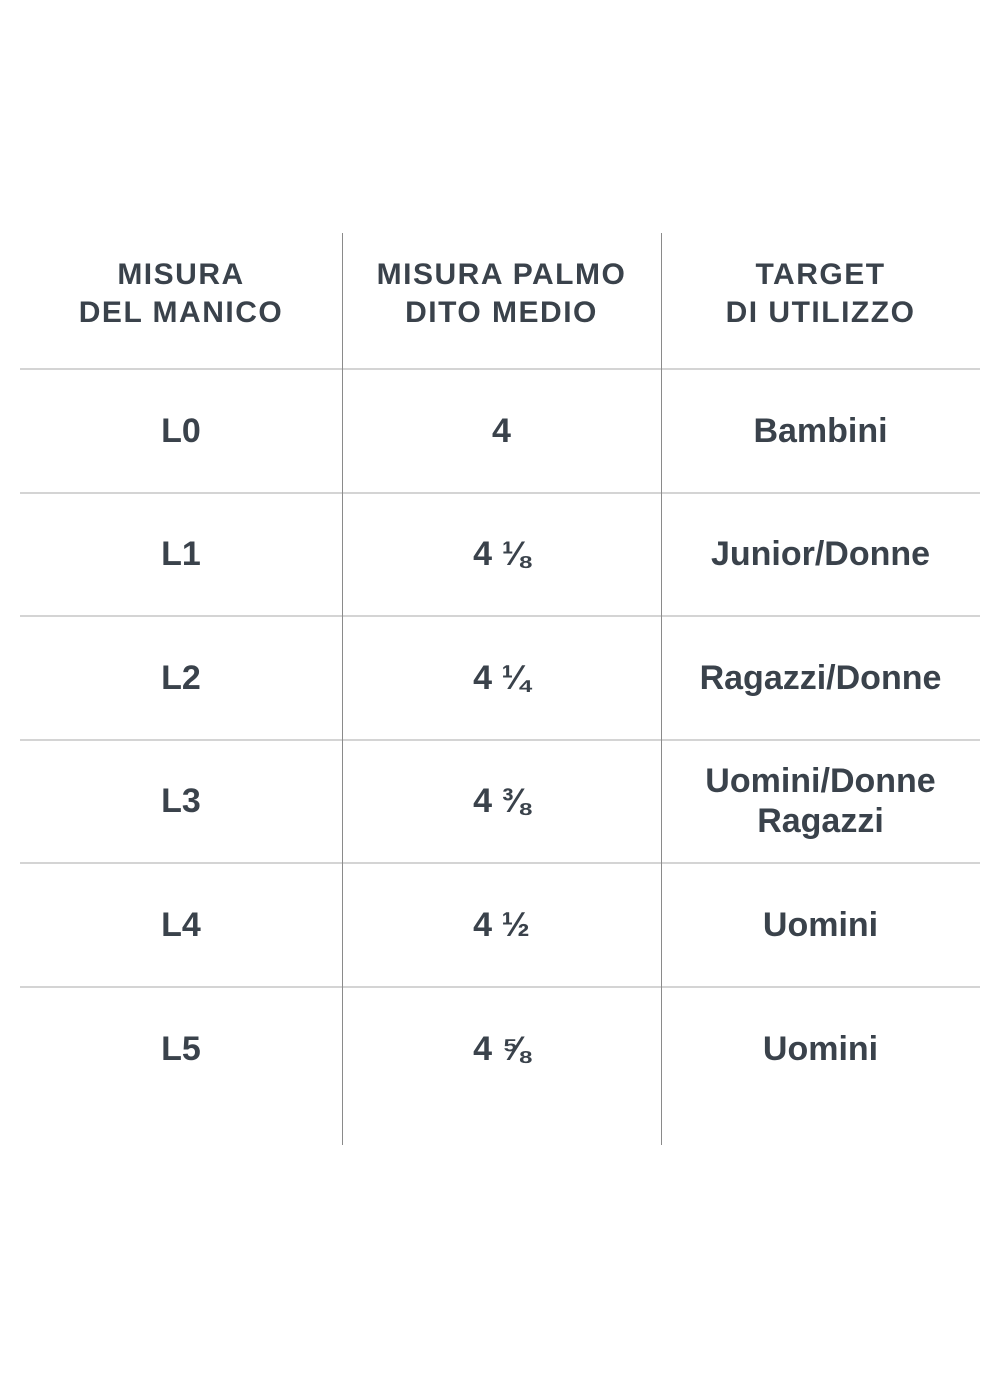 The image size is (1000, 1397). I want to click on cell-handle-size-l1: L1, so click(181, 555).